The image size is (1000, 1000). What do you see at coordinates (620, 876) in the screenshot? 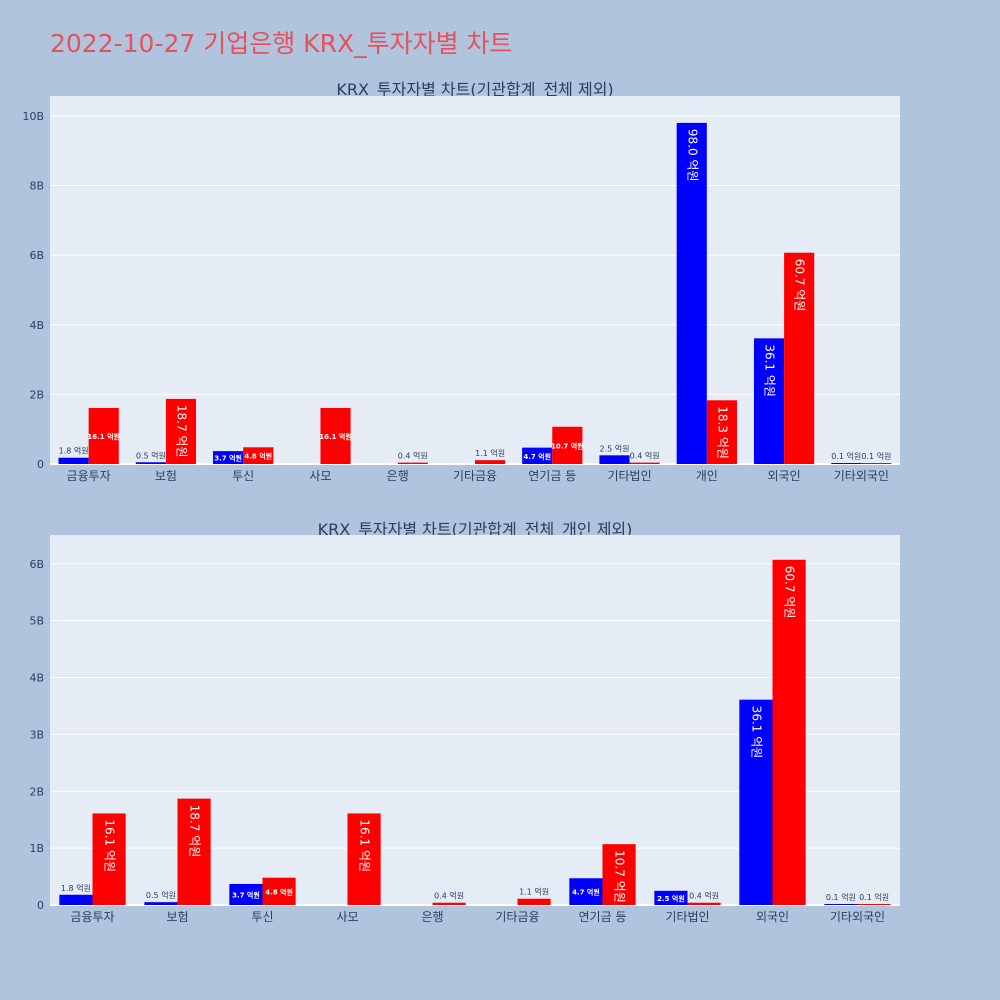
I see `chart-2-data-label-s1-6: 10.7 억원` at bounding box center [620, 876].